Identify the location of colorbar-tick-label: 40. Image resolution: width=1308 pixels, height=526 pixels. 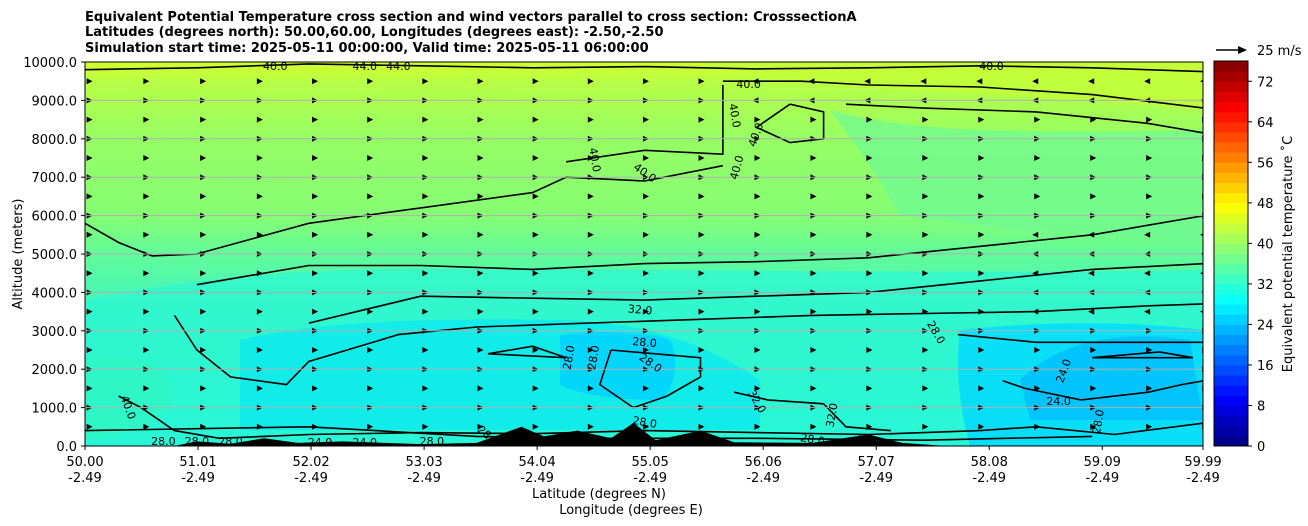
(1265, 244).